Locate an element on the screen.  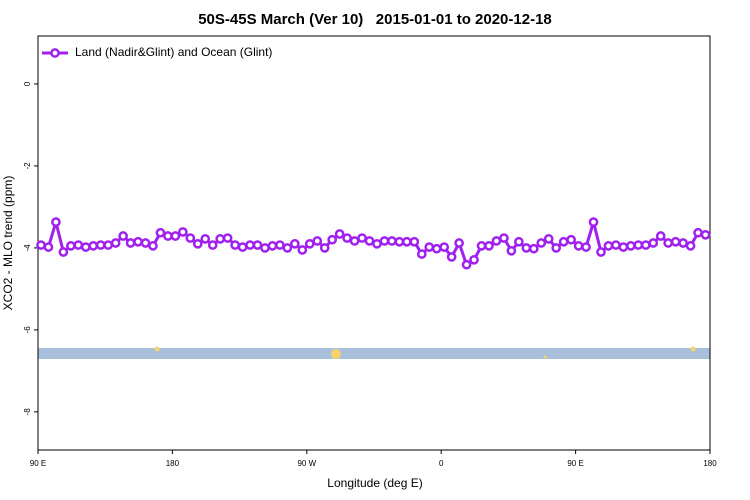
y-axis-label: XCO2 - MLO trend (ppm) is located at coordinates (8, 243).